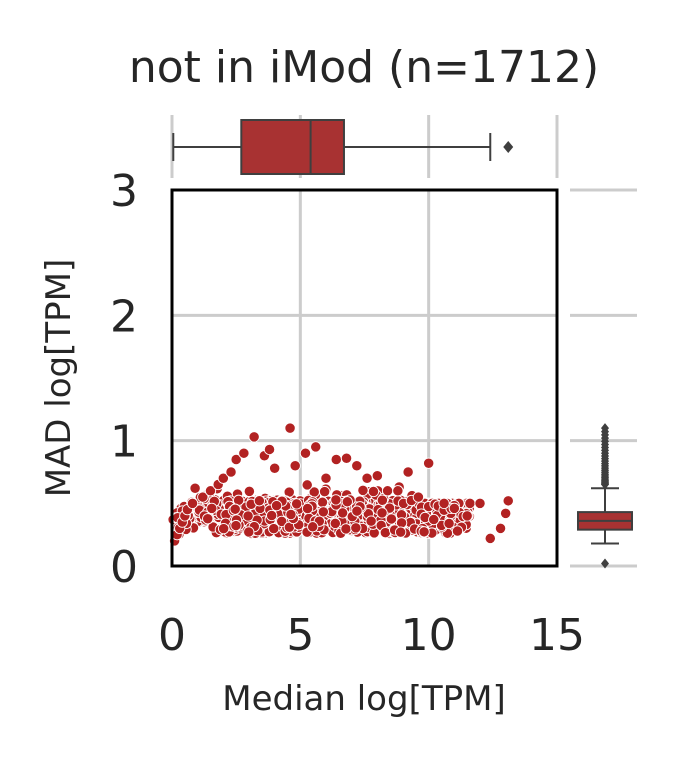 The image size is (677, 759). Describe the element at coordinates (124, 442) in the screenshot. I see `y-tick-label: 1` at that location.